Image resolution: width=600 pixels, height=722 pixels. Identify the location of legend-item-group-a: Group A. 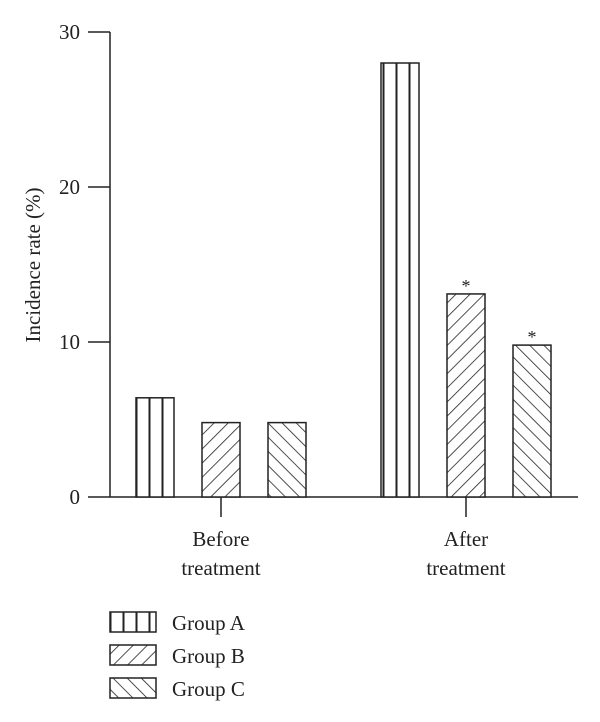
(177, 623).